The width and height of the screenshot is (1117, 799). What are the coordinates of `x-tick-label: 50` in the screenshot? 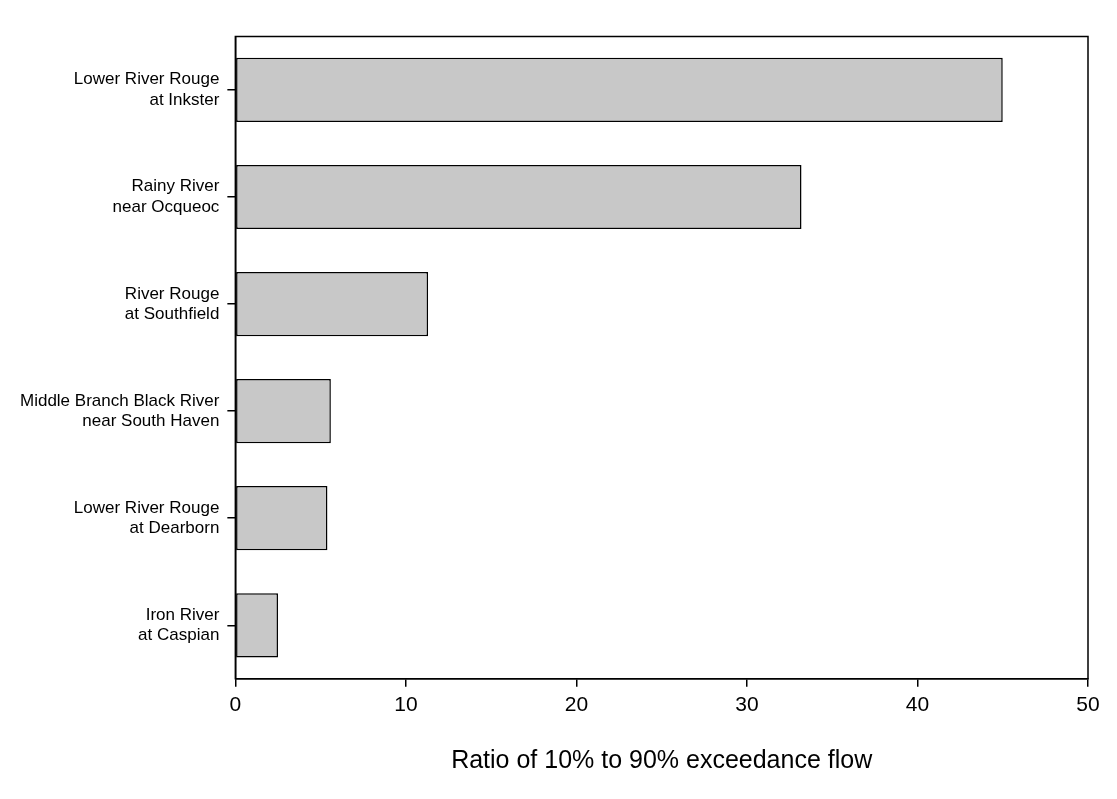 It's located at (1088, 704).